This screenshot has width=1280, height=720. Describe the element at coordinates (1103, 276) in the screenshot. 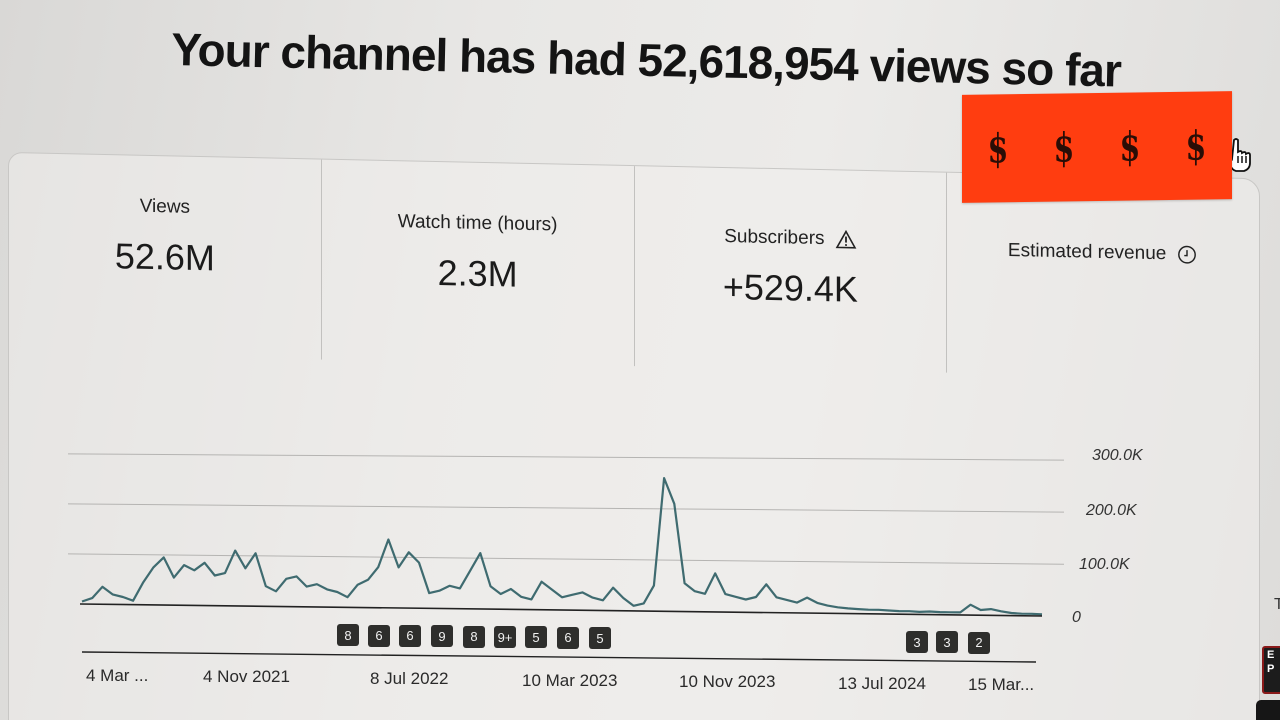

I see `metric-tab-estimated-revenue: Estimated revenue` at that location.